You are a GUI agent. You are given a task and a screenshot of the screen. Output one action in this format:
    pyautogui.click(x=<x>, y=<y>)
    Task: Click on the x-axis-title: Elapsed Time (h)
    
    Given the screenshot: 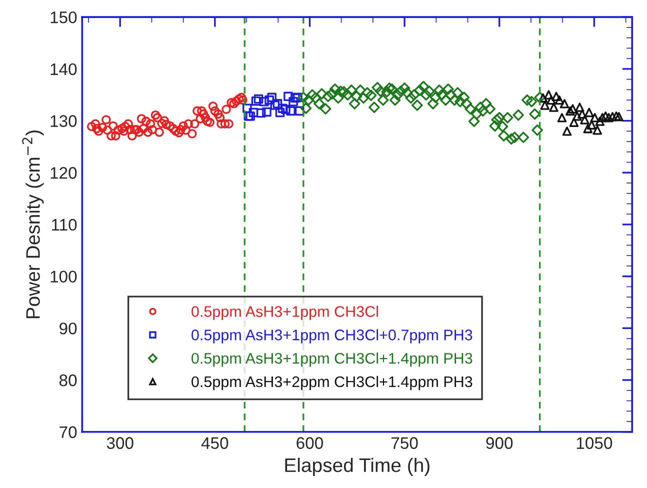 What is the action you would take?
    pyautogui.click(x=357, y=467)
    